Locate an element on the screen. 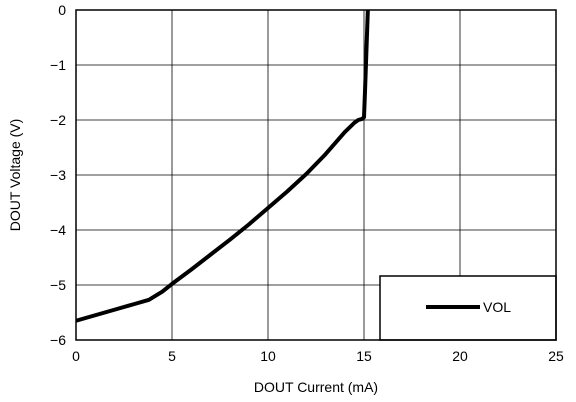 The height and width of the screenshot is (402, 576). x-tick-label-5: 25 is located at coordinates (556, 356).